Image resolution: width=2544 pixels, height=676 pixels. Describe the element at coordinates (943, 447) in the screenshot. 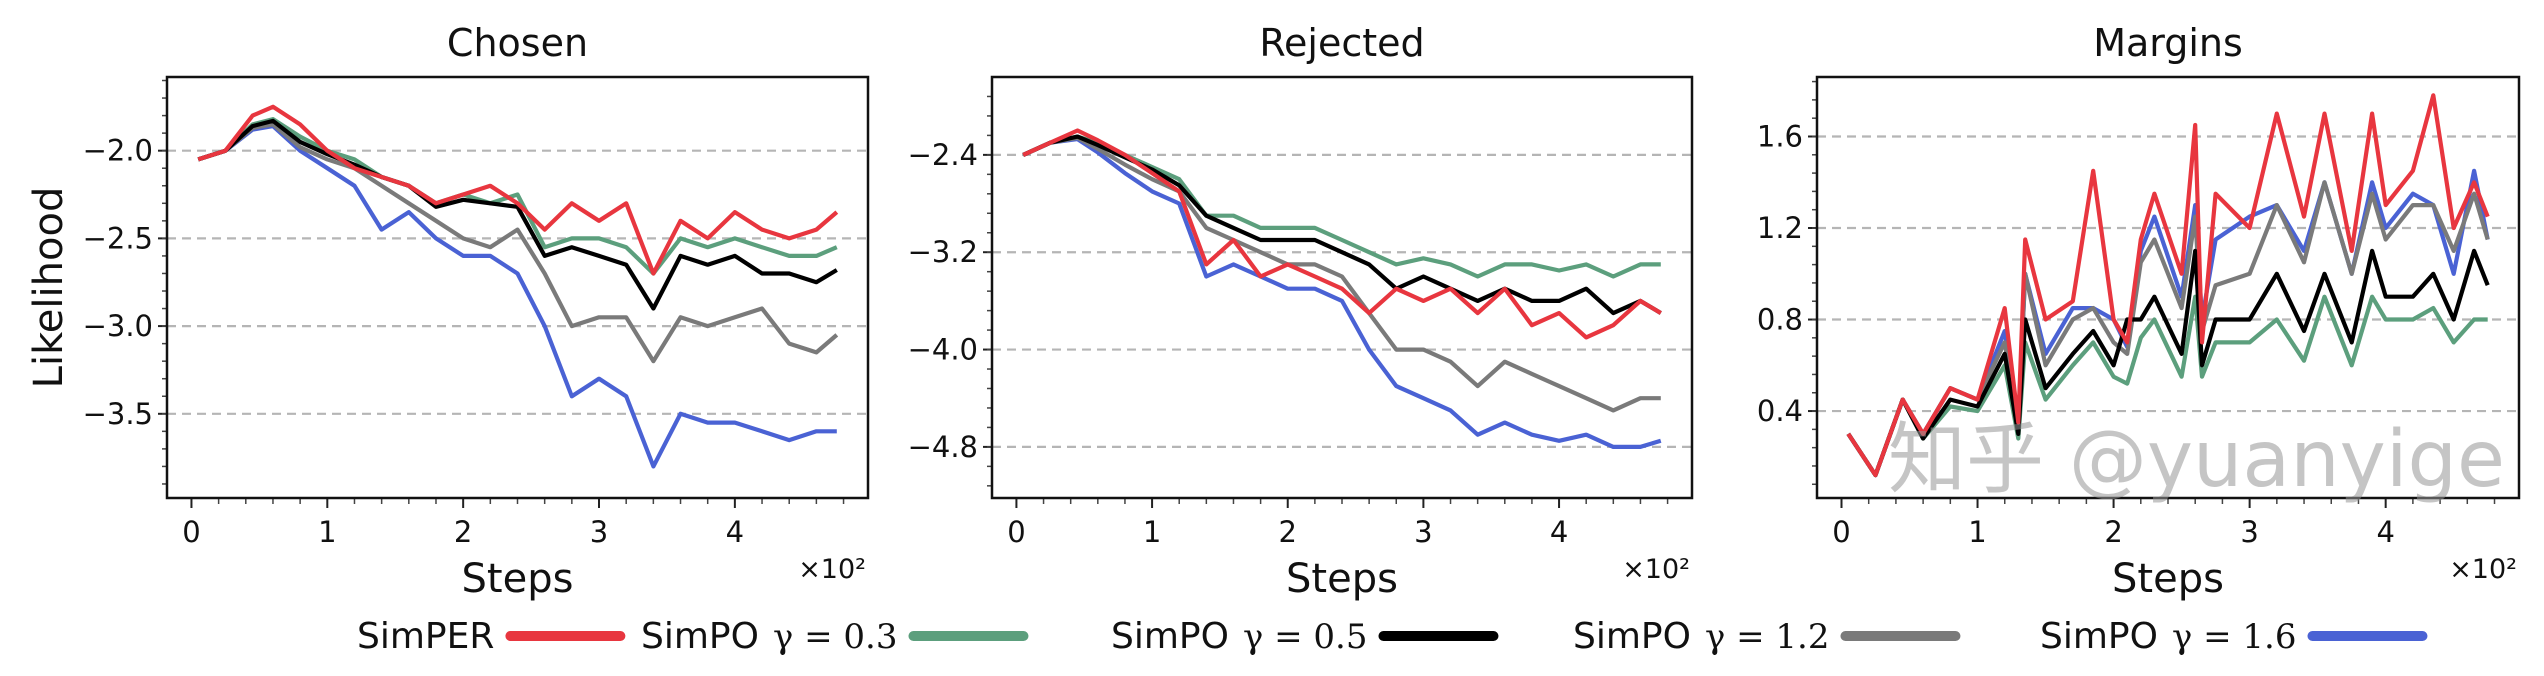

I see `y-tick-label: −4.8` at that location.